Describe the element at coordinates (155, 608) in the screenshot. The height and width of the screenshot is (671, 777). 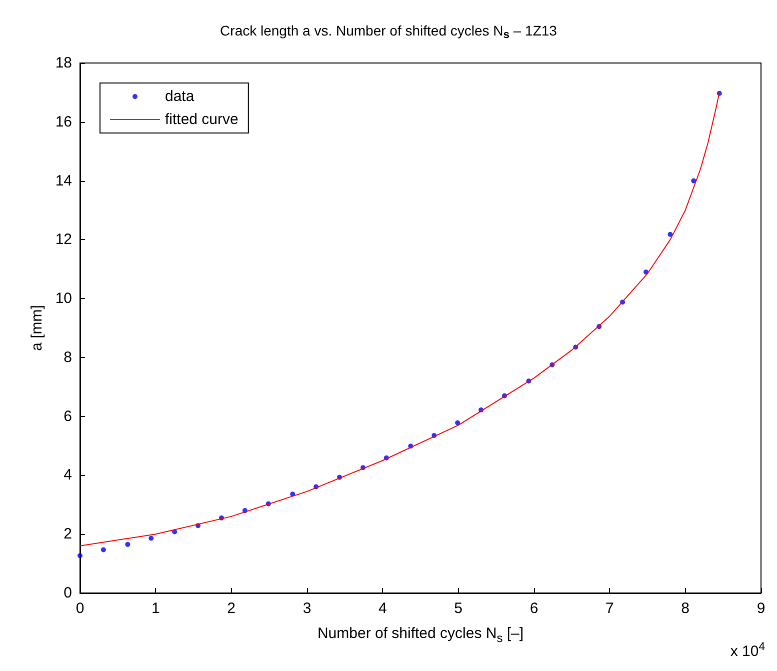
I see `x-tick-label: 1` at that location.